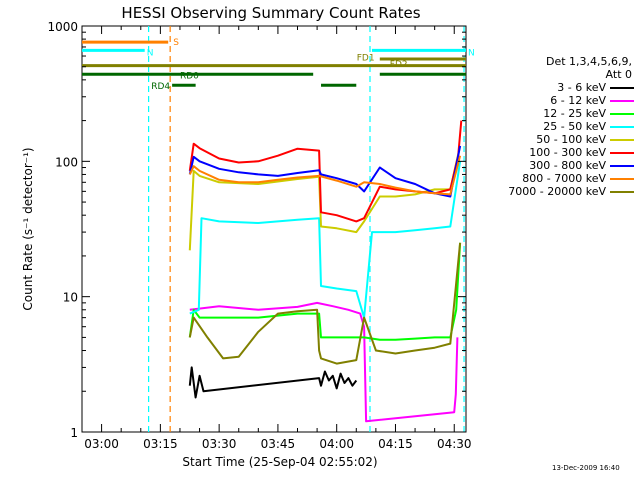 The image size is (640, 480). I want to click on state-bar-label: RD0, so click(189, 76).